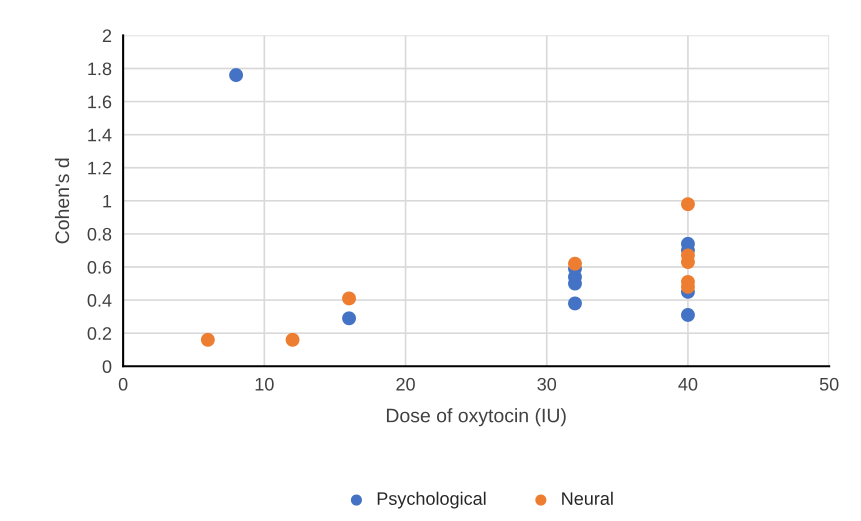 This screenshot has width=861, height=521. What do you see at coordinates (100, 168) in the screenshot?
I see `y-tick-label: 1.2` at bounding box center [100, 168].